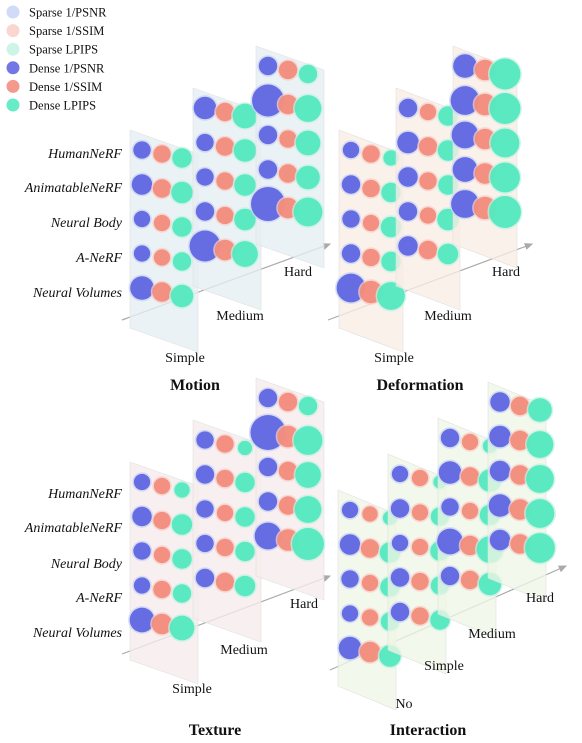  What do you see at coordinates (287, 489) in the screenshot?
I see `panel-hard` at bounding box center [287, 489].